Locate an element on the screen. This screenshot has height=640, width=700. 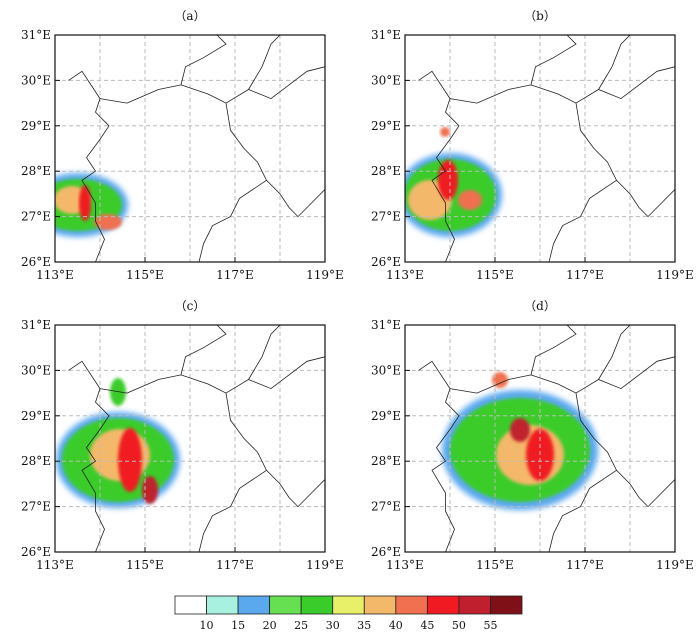
panel-a-map is located at coordinates (91, 205).